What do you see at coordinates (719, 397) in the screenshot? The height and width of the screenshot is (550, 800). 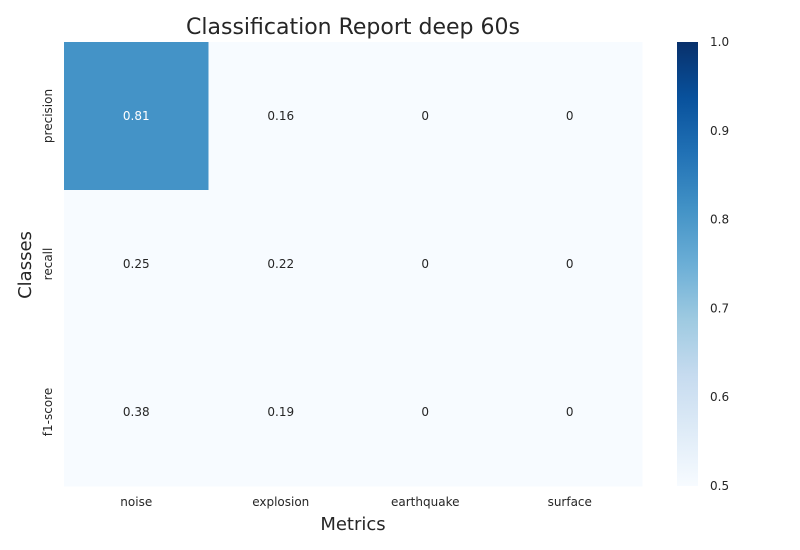 I see `colorbar-tick-label: 0.6` at bounding box center [719, 397].